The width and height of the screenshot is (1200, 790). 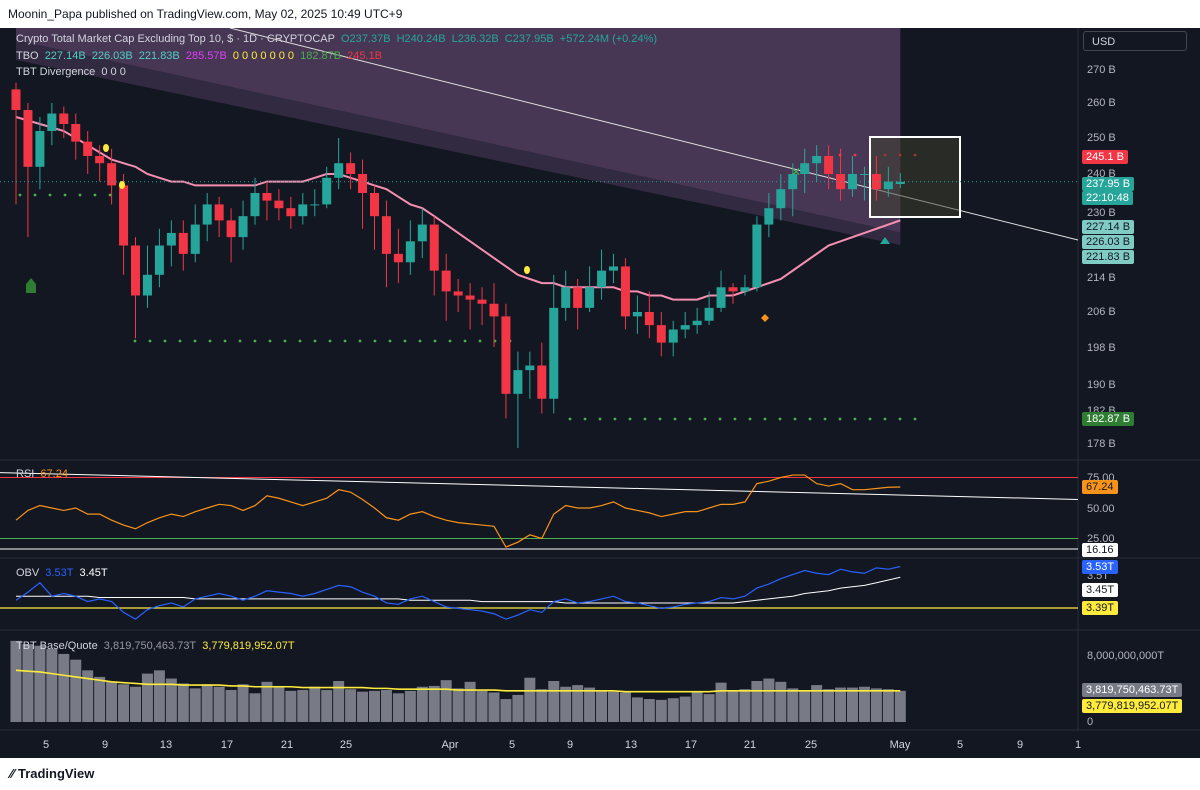 I want to click on rsi-value: 67.24, so click(x=54, y=474).